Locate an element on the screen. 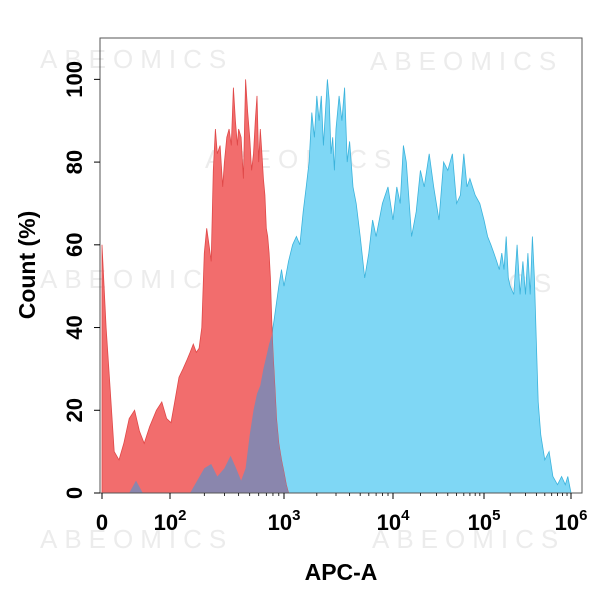  x-tick-label: 10⁴ is located at coordinates (393, 521).